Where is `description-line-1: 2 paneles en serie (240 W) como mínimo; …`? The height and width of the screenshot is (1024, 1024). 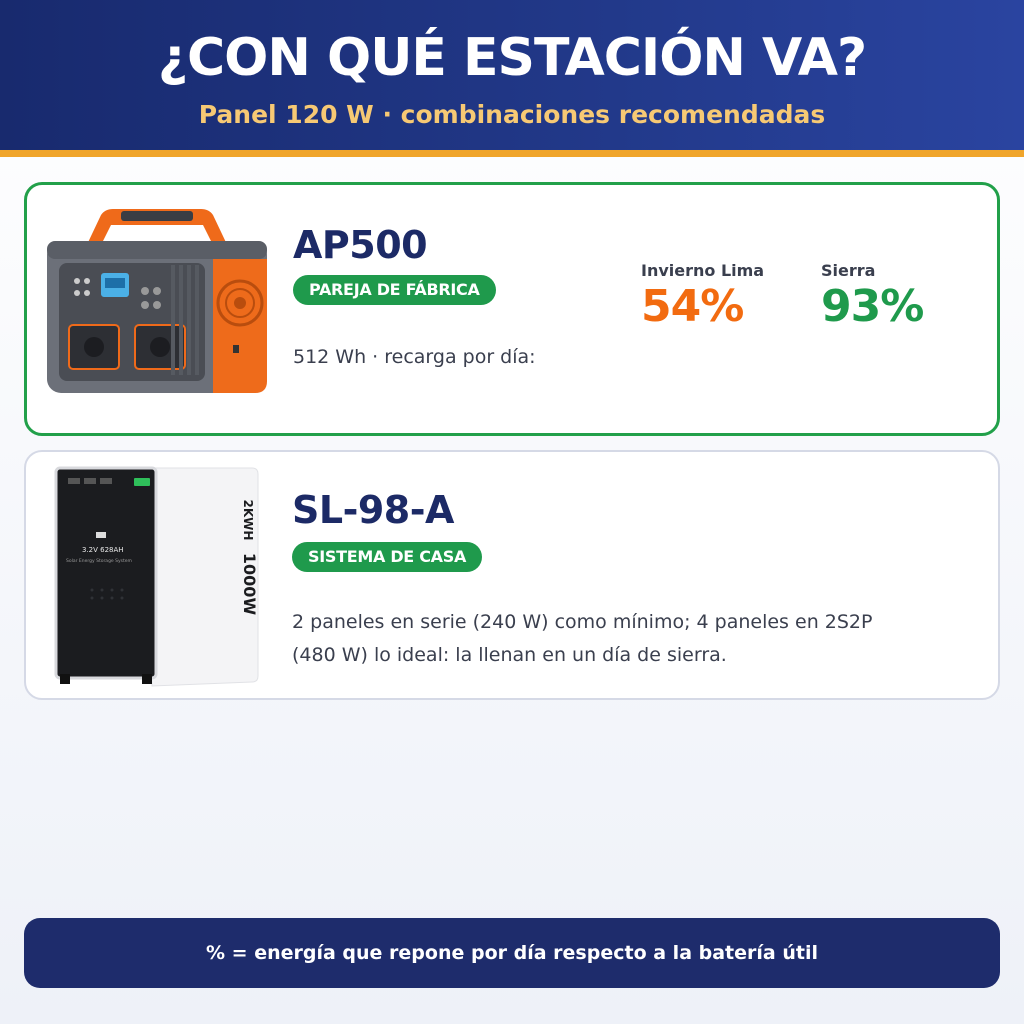 description-line-1: 2 paneles en serie (240 W) como mínimo; … is located at coordinates (582, 622).